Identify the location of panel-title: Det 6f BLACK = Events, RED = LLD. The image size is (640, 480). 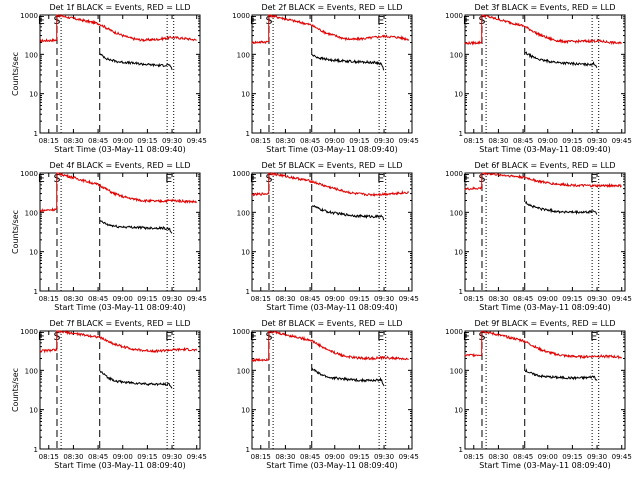
(544, 165).